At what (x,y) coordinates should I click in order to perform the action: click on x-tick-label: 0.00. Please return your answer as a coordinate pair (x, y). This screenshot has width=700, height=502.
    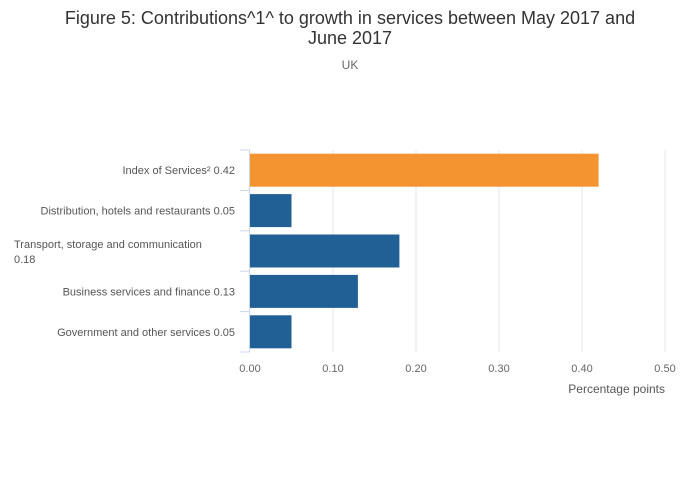
    Looking at the image, I should click on (249, 369).